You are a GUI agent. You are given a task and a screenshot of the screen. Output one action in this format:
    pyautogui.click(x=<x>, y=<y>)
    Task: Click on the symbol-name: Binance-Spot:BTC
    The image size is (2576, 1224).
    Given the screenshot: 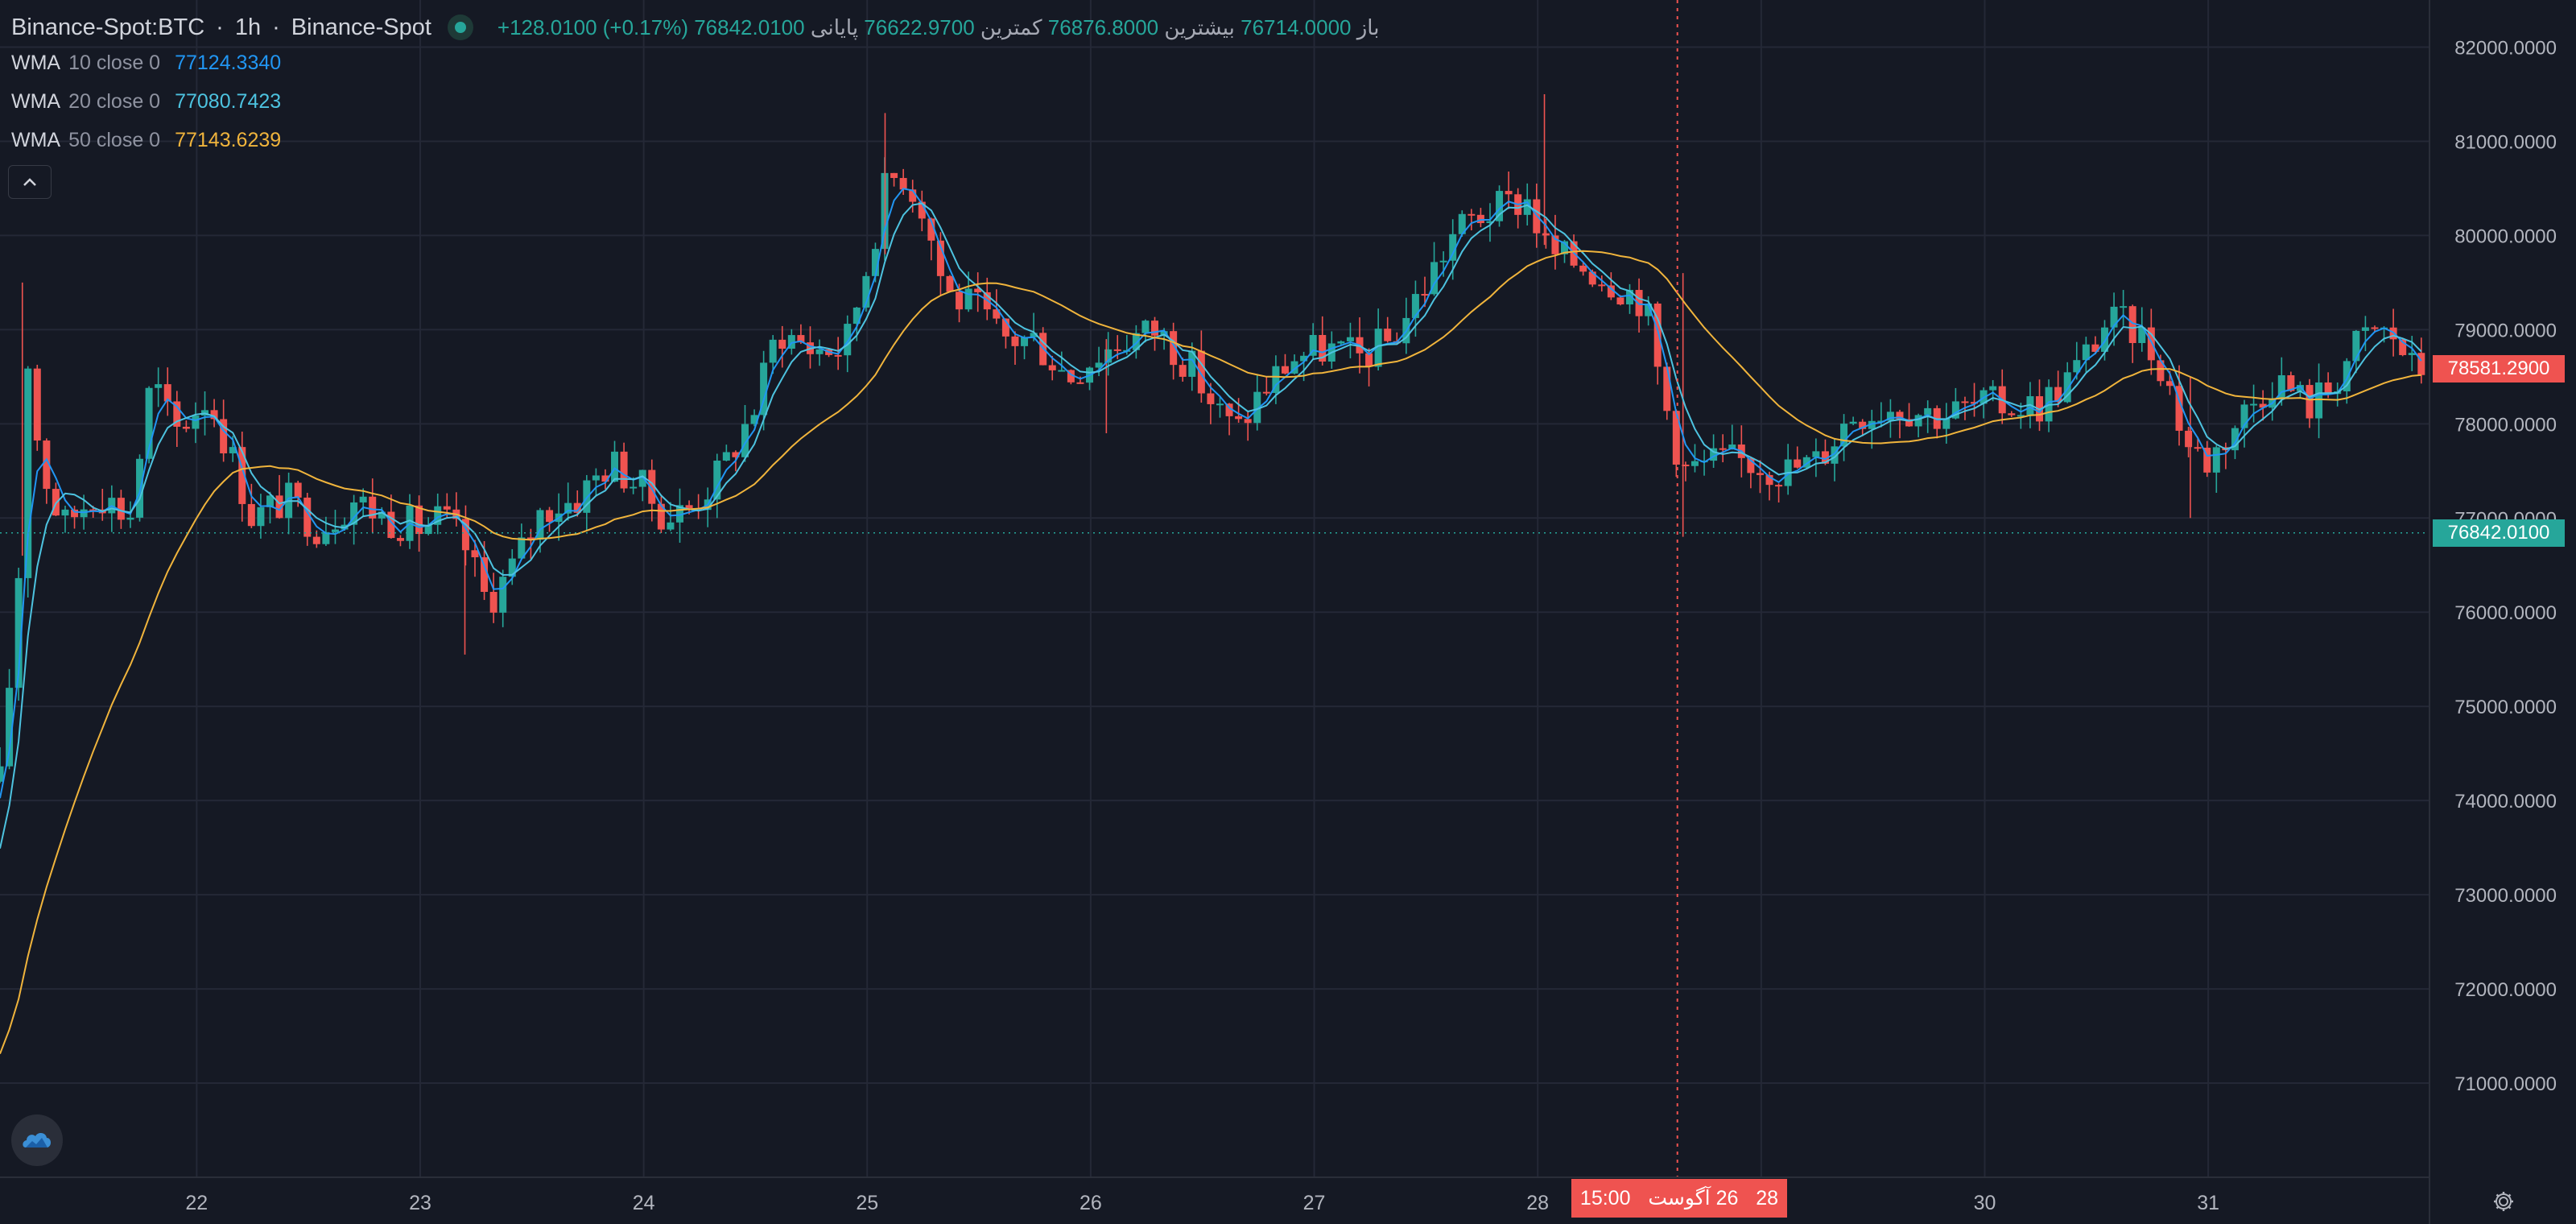 What is the action you would take?
    pyautogui.click(x=108, y=27)
    